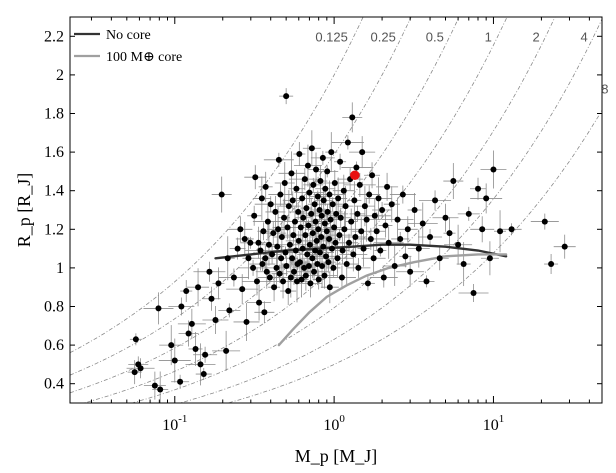 This screenshot has height=473, width=616. What do you see at coordinates (331, 425) in the screenshot?
I see `x-tick-base: 10` at bounding box center [331, 425].